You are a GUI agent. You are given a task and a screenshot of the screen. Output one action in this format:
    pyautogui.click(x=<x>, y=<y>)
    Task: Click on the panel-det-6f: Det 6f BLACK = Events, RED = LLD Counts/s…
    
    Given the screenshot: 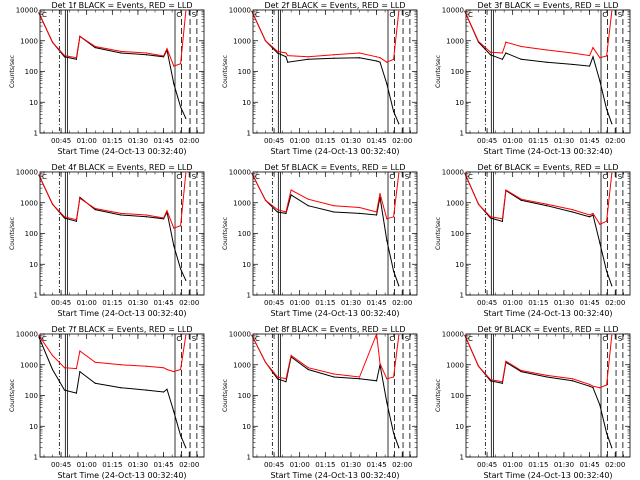 What is the action you would take?
    pyautogui.click(x=533, y=240)
    